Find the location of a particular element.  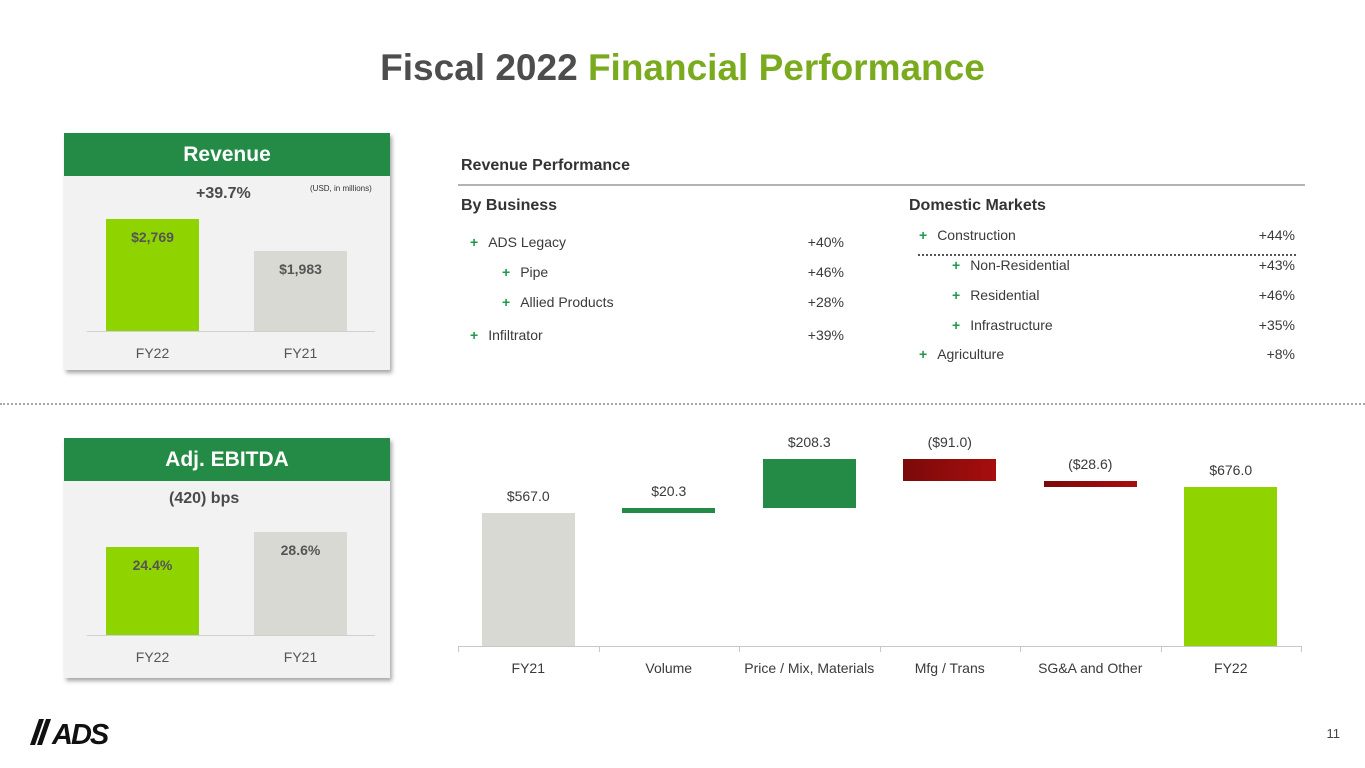

revenue_panel-category-label: FY22 is located at coordinates (152, 353).